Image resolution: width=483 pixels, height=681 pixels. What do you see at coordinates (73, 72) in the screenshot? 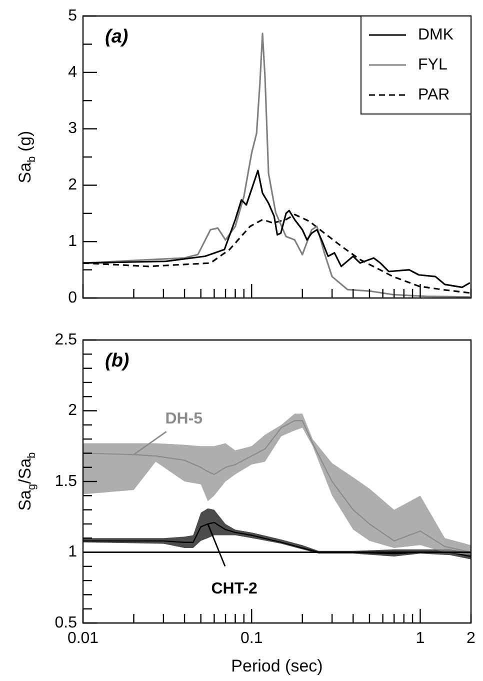
I see `y-tick-label: 4` at bounding box center [73, 72].